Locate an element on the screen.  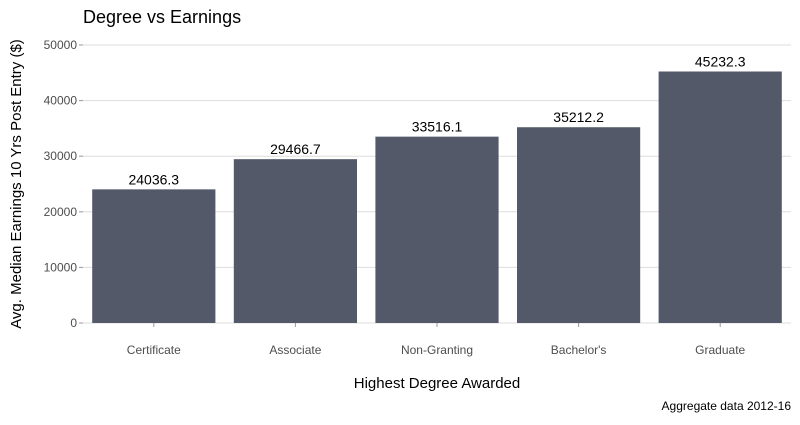
x-tick-label: Associate is located at coordinates (295, 350).